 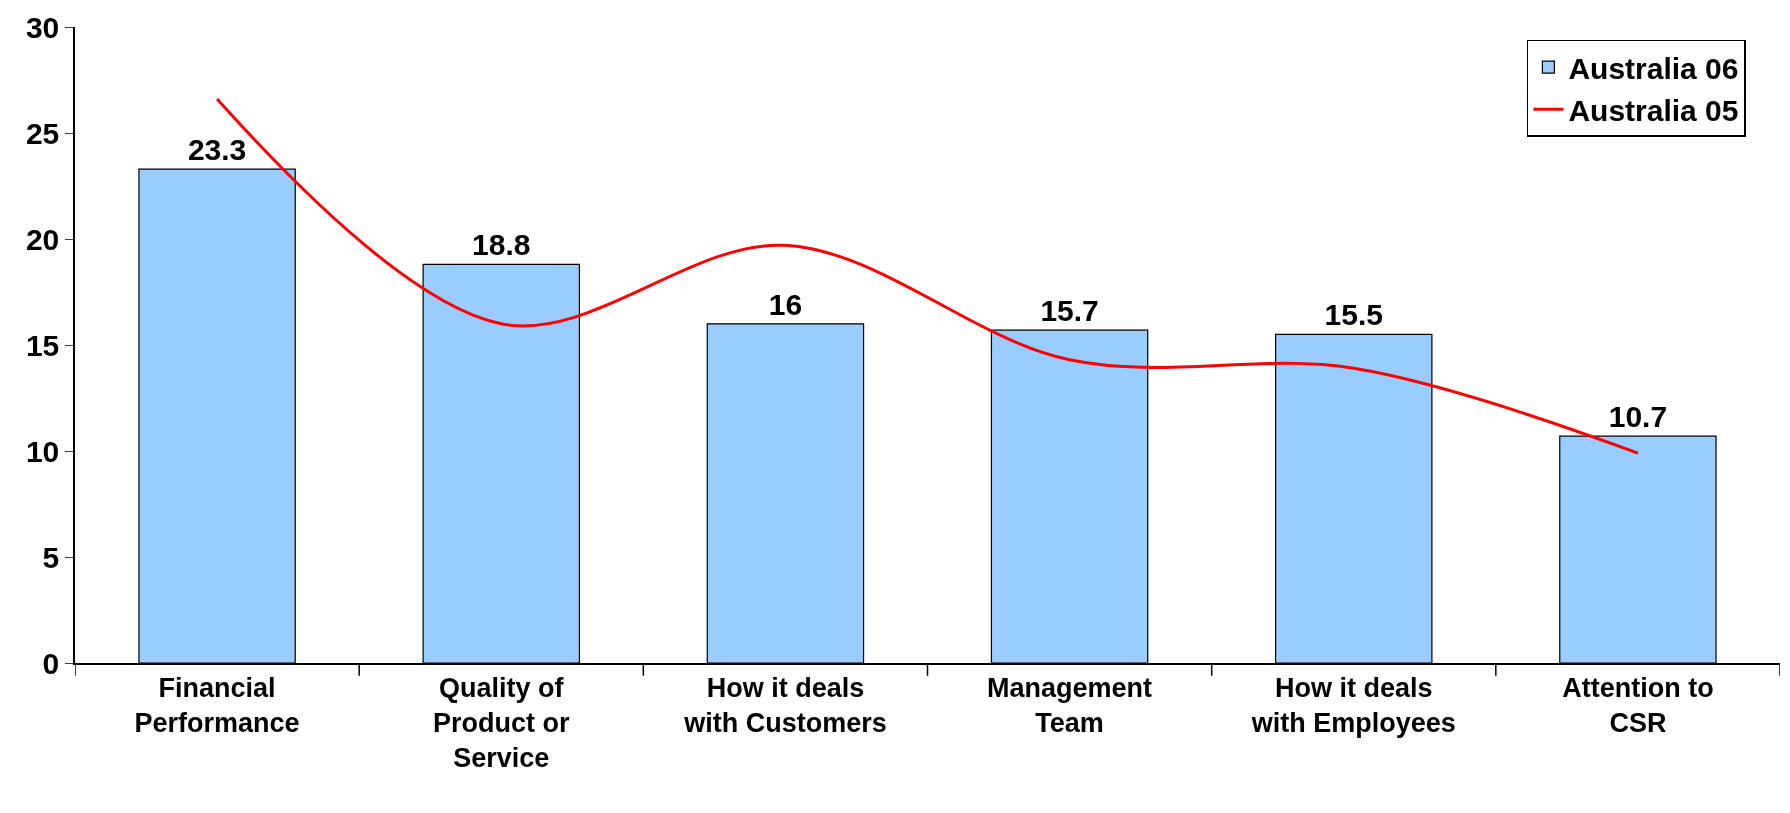 I want to click on y-tick-label: 20, so click(x=42, y=239).